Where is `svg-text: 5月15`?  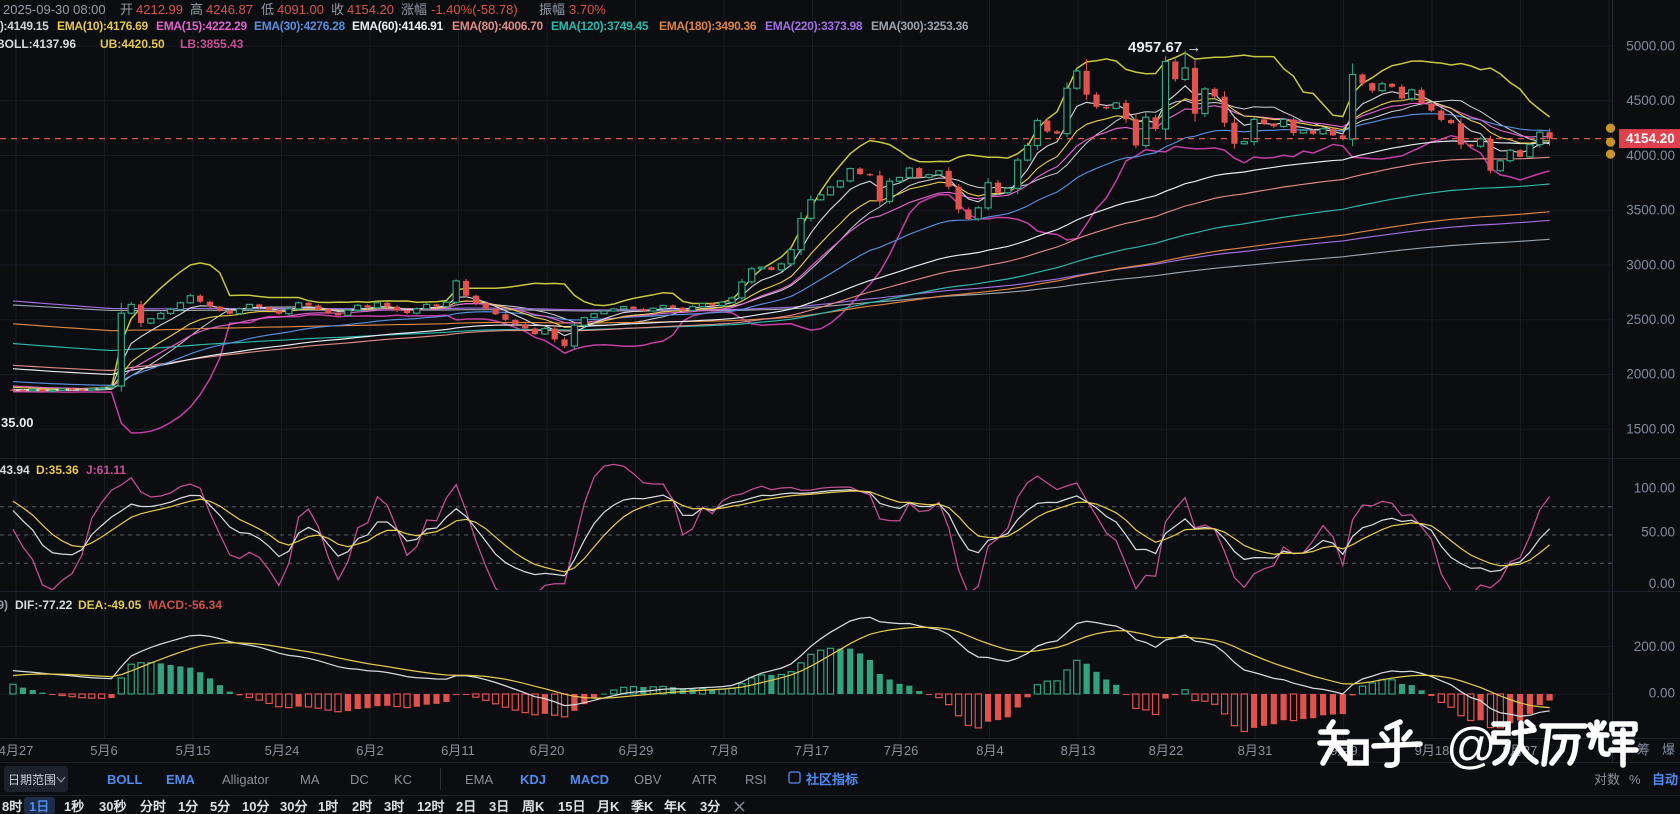
svg-text: 5月15 is located at coordinates (193, 750).